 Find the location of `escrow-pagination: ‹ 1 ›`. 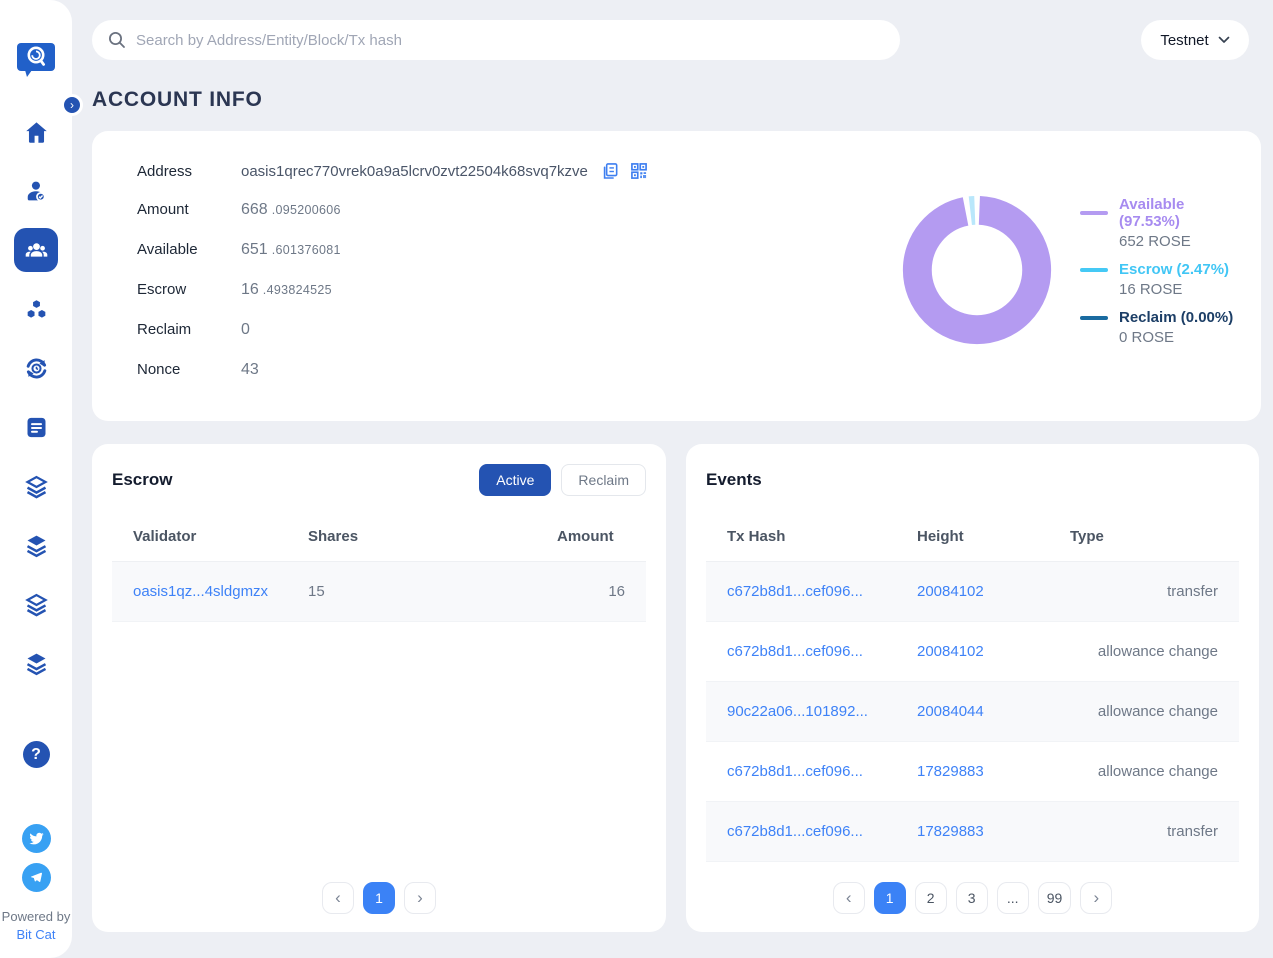

escrow-pagination: ‹ 1 › is located at coordinates (379, 898).